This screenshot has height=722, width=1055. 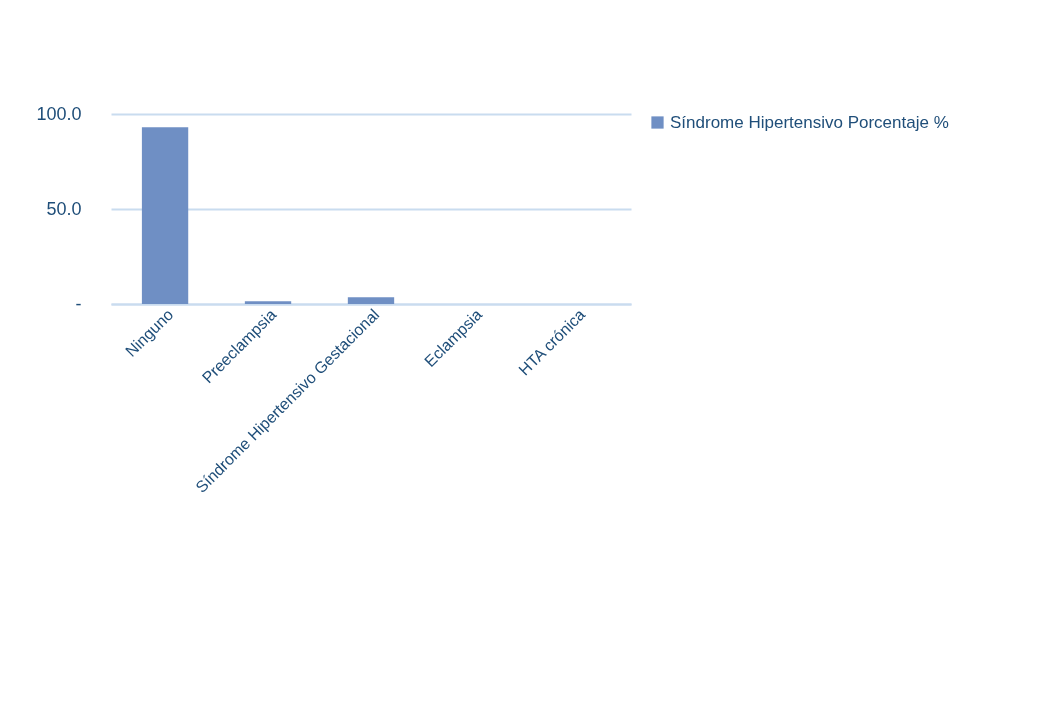 What do you see at coordinates (64, 208) in the screenshot?
I see `y-tick-label: 50.0` at bounding box center [64, 208].